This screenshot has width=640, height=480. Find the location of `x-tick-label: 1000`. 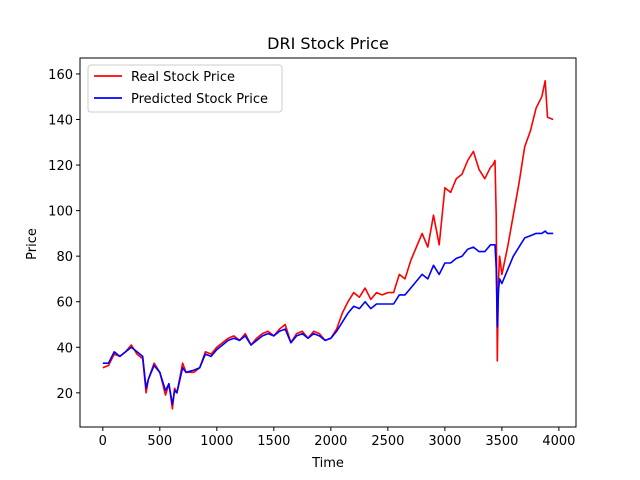

x-tick-label: 1000 is located at coordinates (216, 441).